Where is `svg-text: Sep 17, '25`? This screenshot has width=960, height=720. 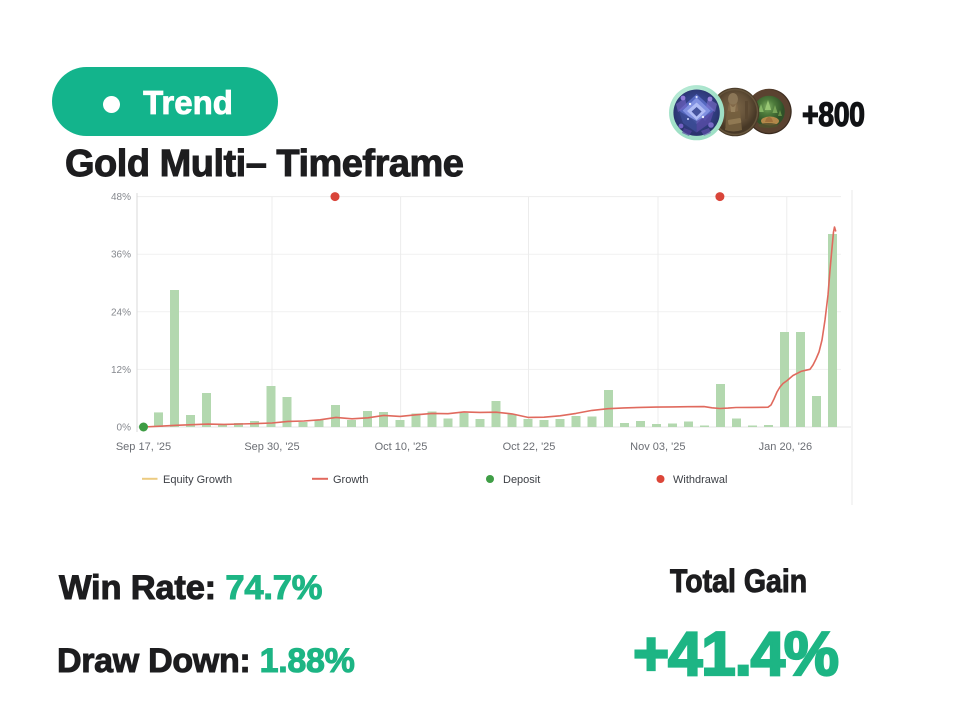 svg-text: Sep 17, '25 is located at coordinates (143, 447).